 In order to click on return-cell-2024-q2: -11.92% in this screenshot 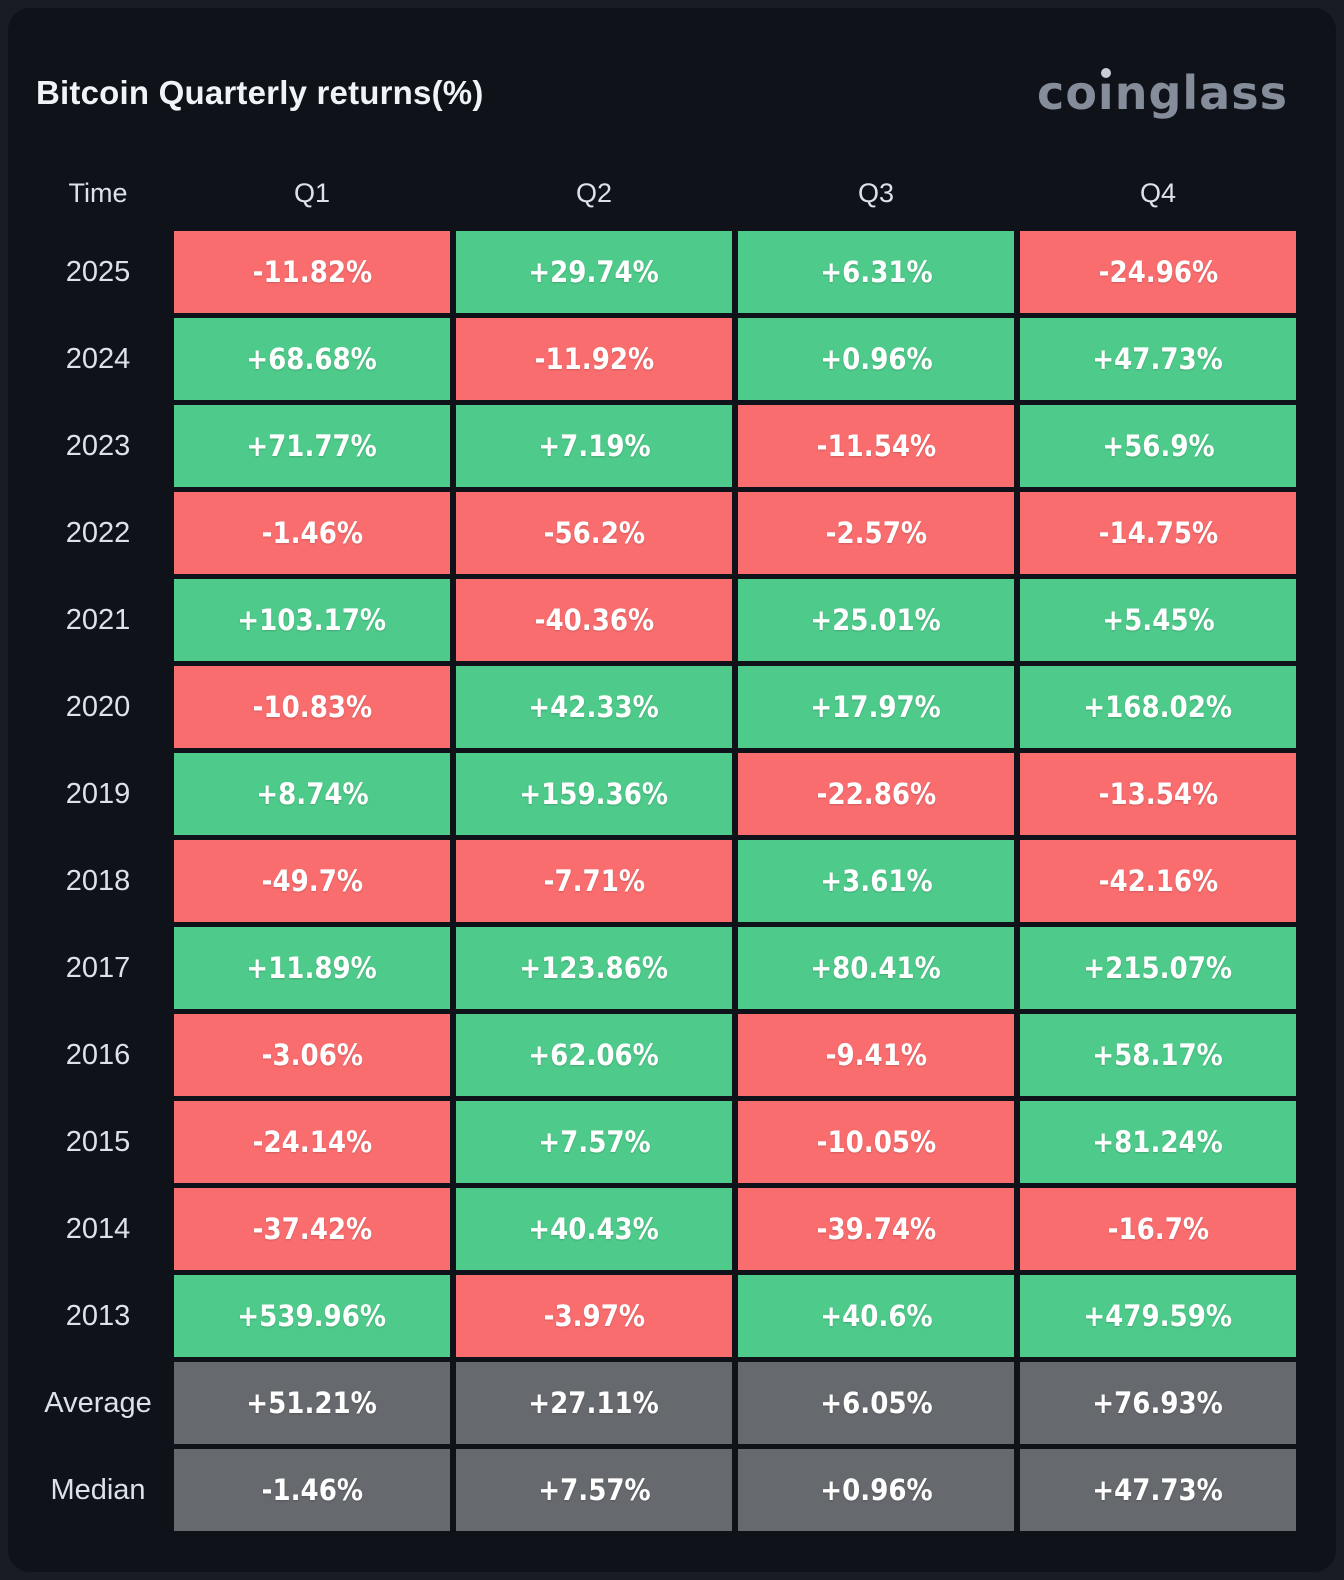, I will do `click(594, 359)`.